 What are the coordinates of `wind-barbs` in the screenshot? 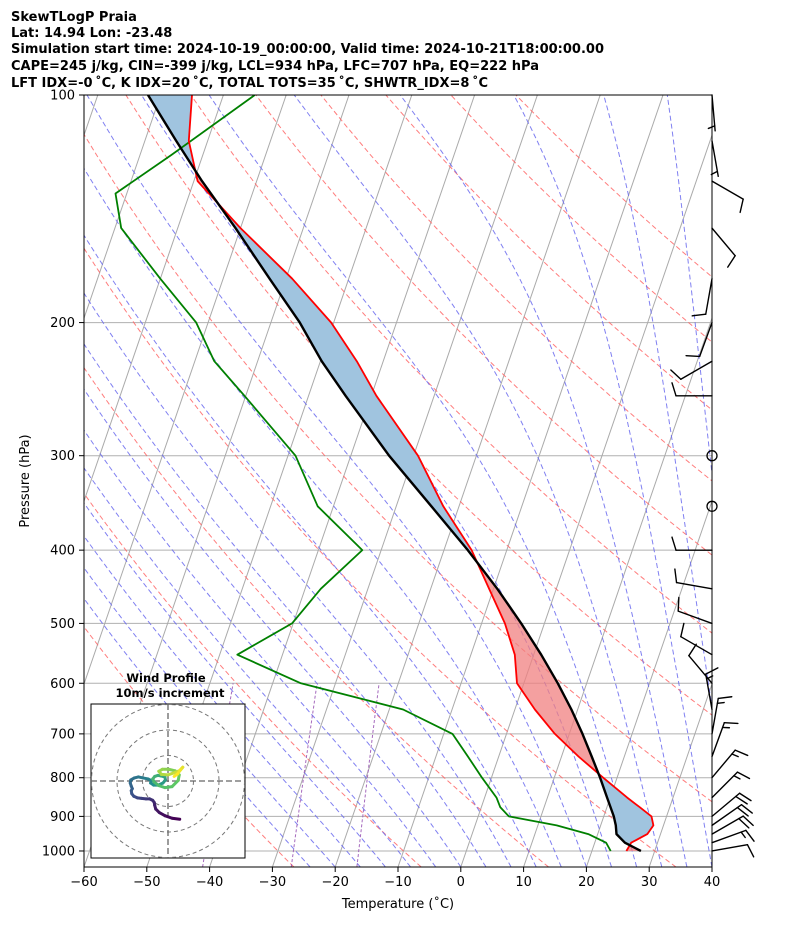 It's located at (712, 476).